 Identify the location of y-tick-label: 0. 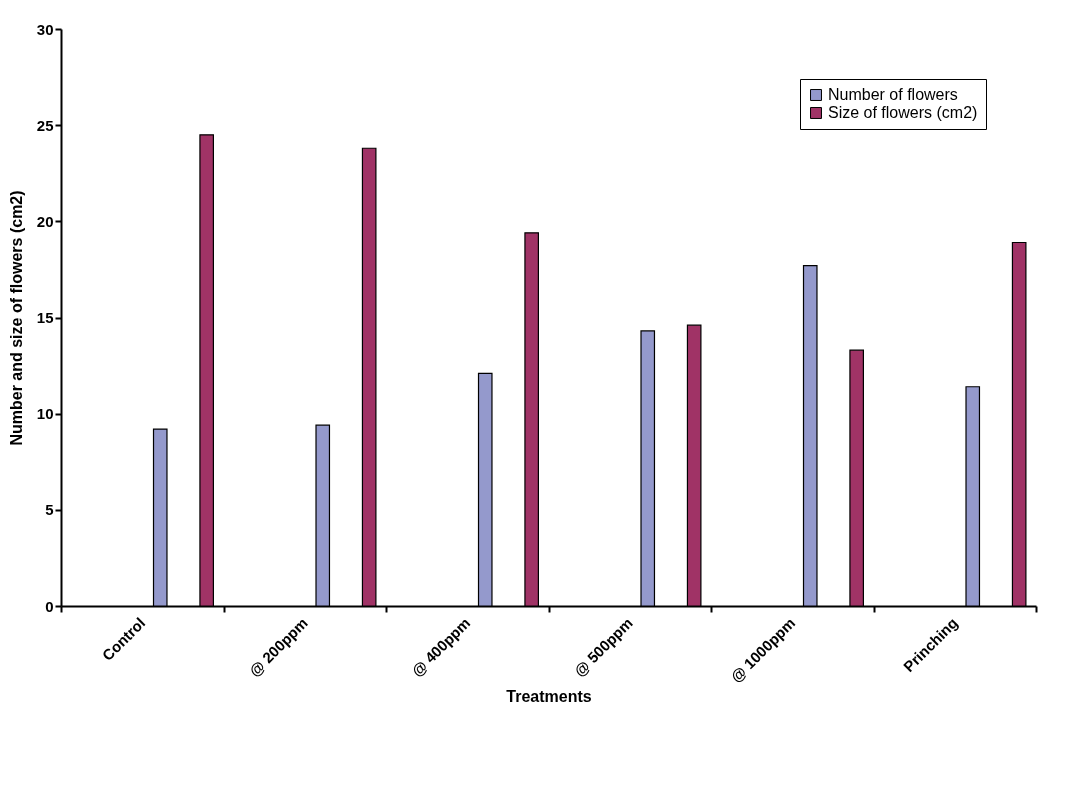
(49, 606).